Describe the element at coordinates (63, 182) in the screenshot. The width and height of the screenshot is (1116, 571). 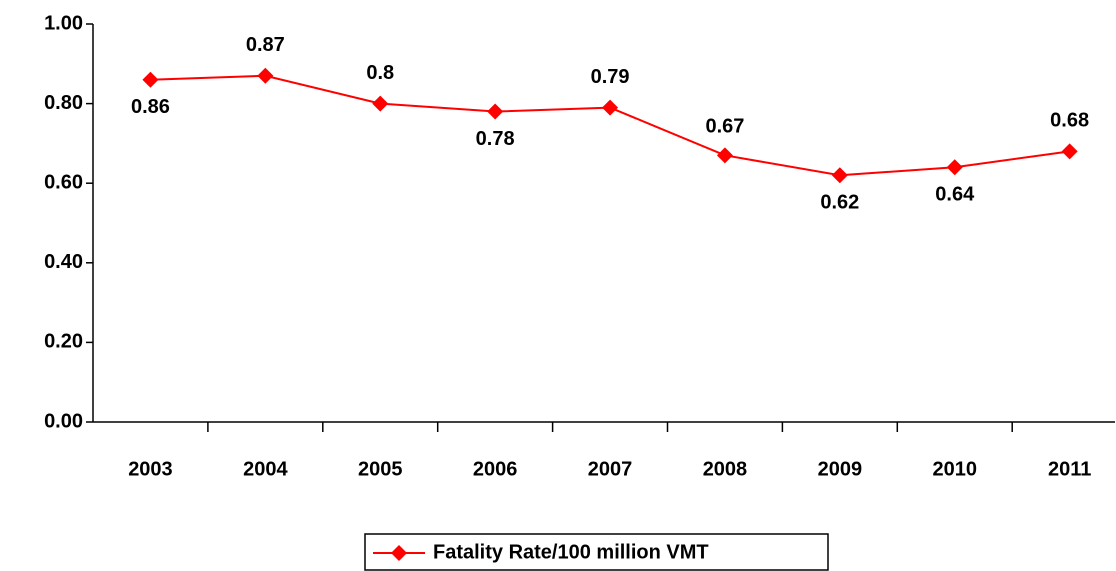
I see `y-tick-label: 0.60` at that location.